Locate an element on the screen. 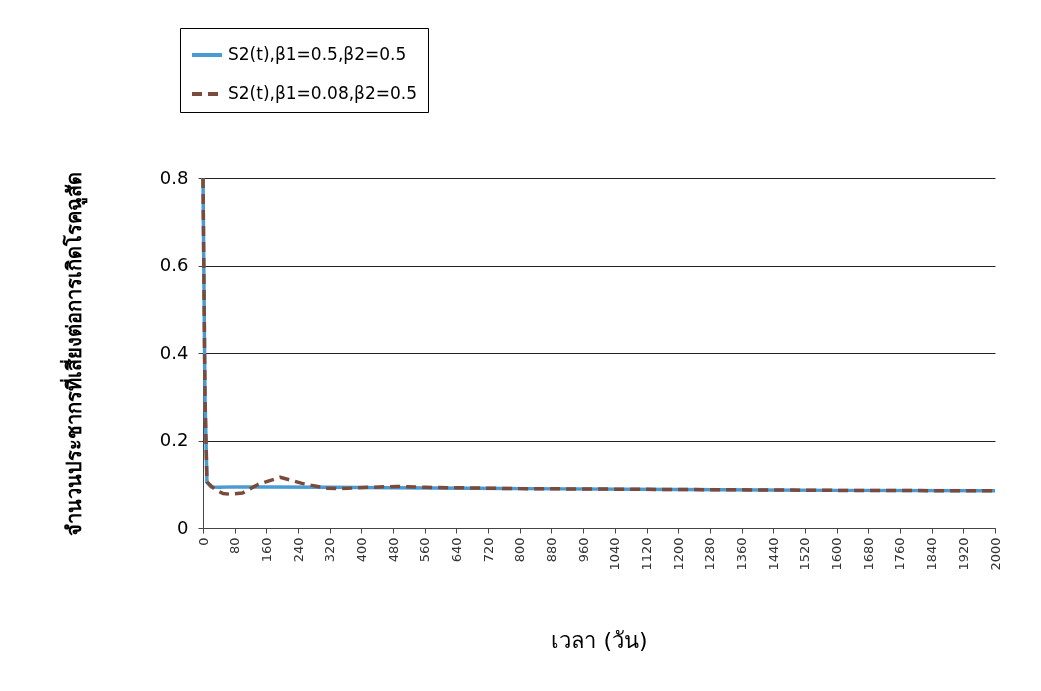  x-tick-label: 1840 is located at coordinates (932, 554).